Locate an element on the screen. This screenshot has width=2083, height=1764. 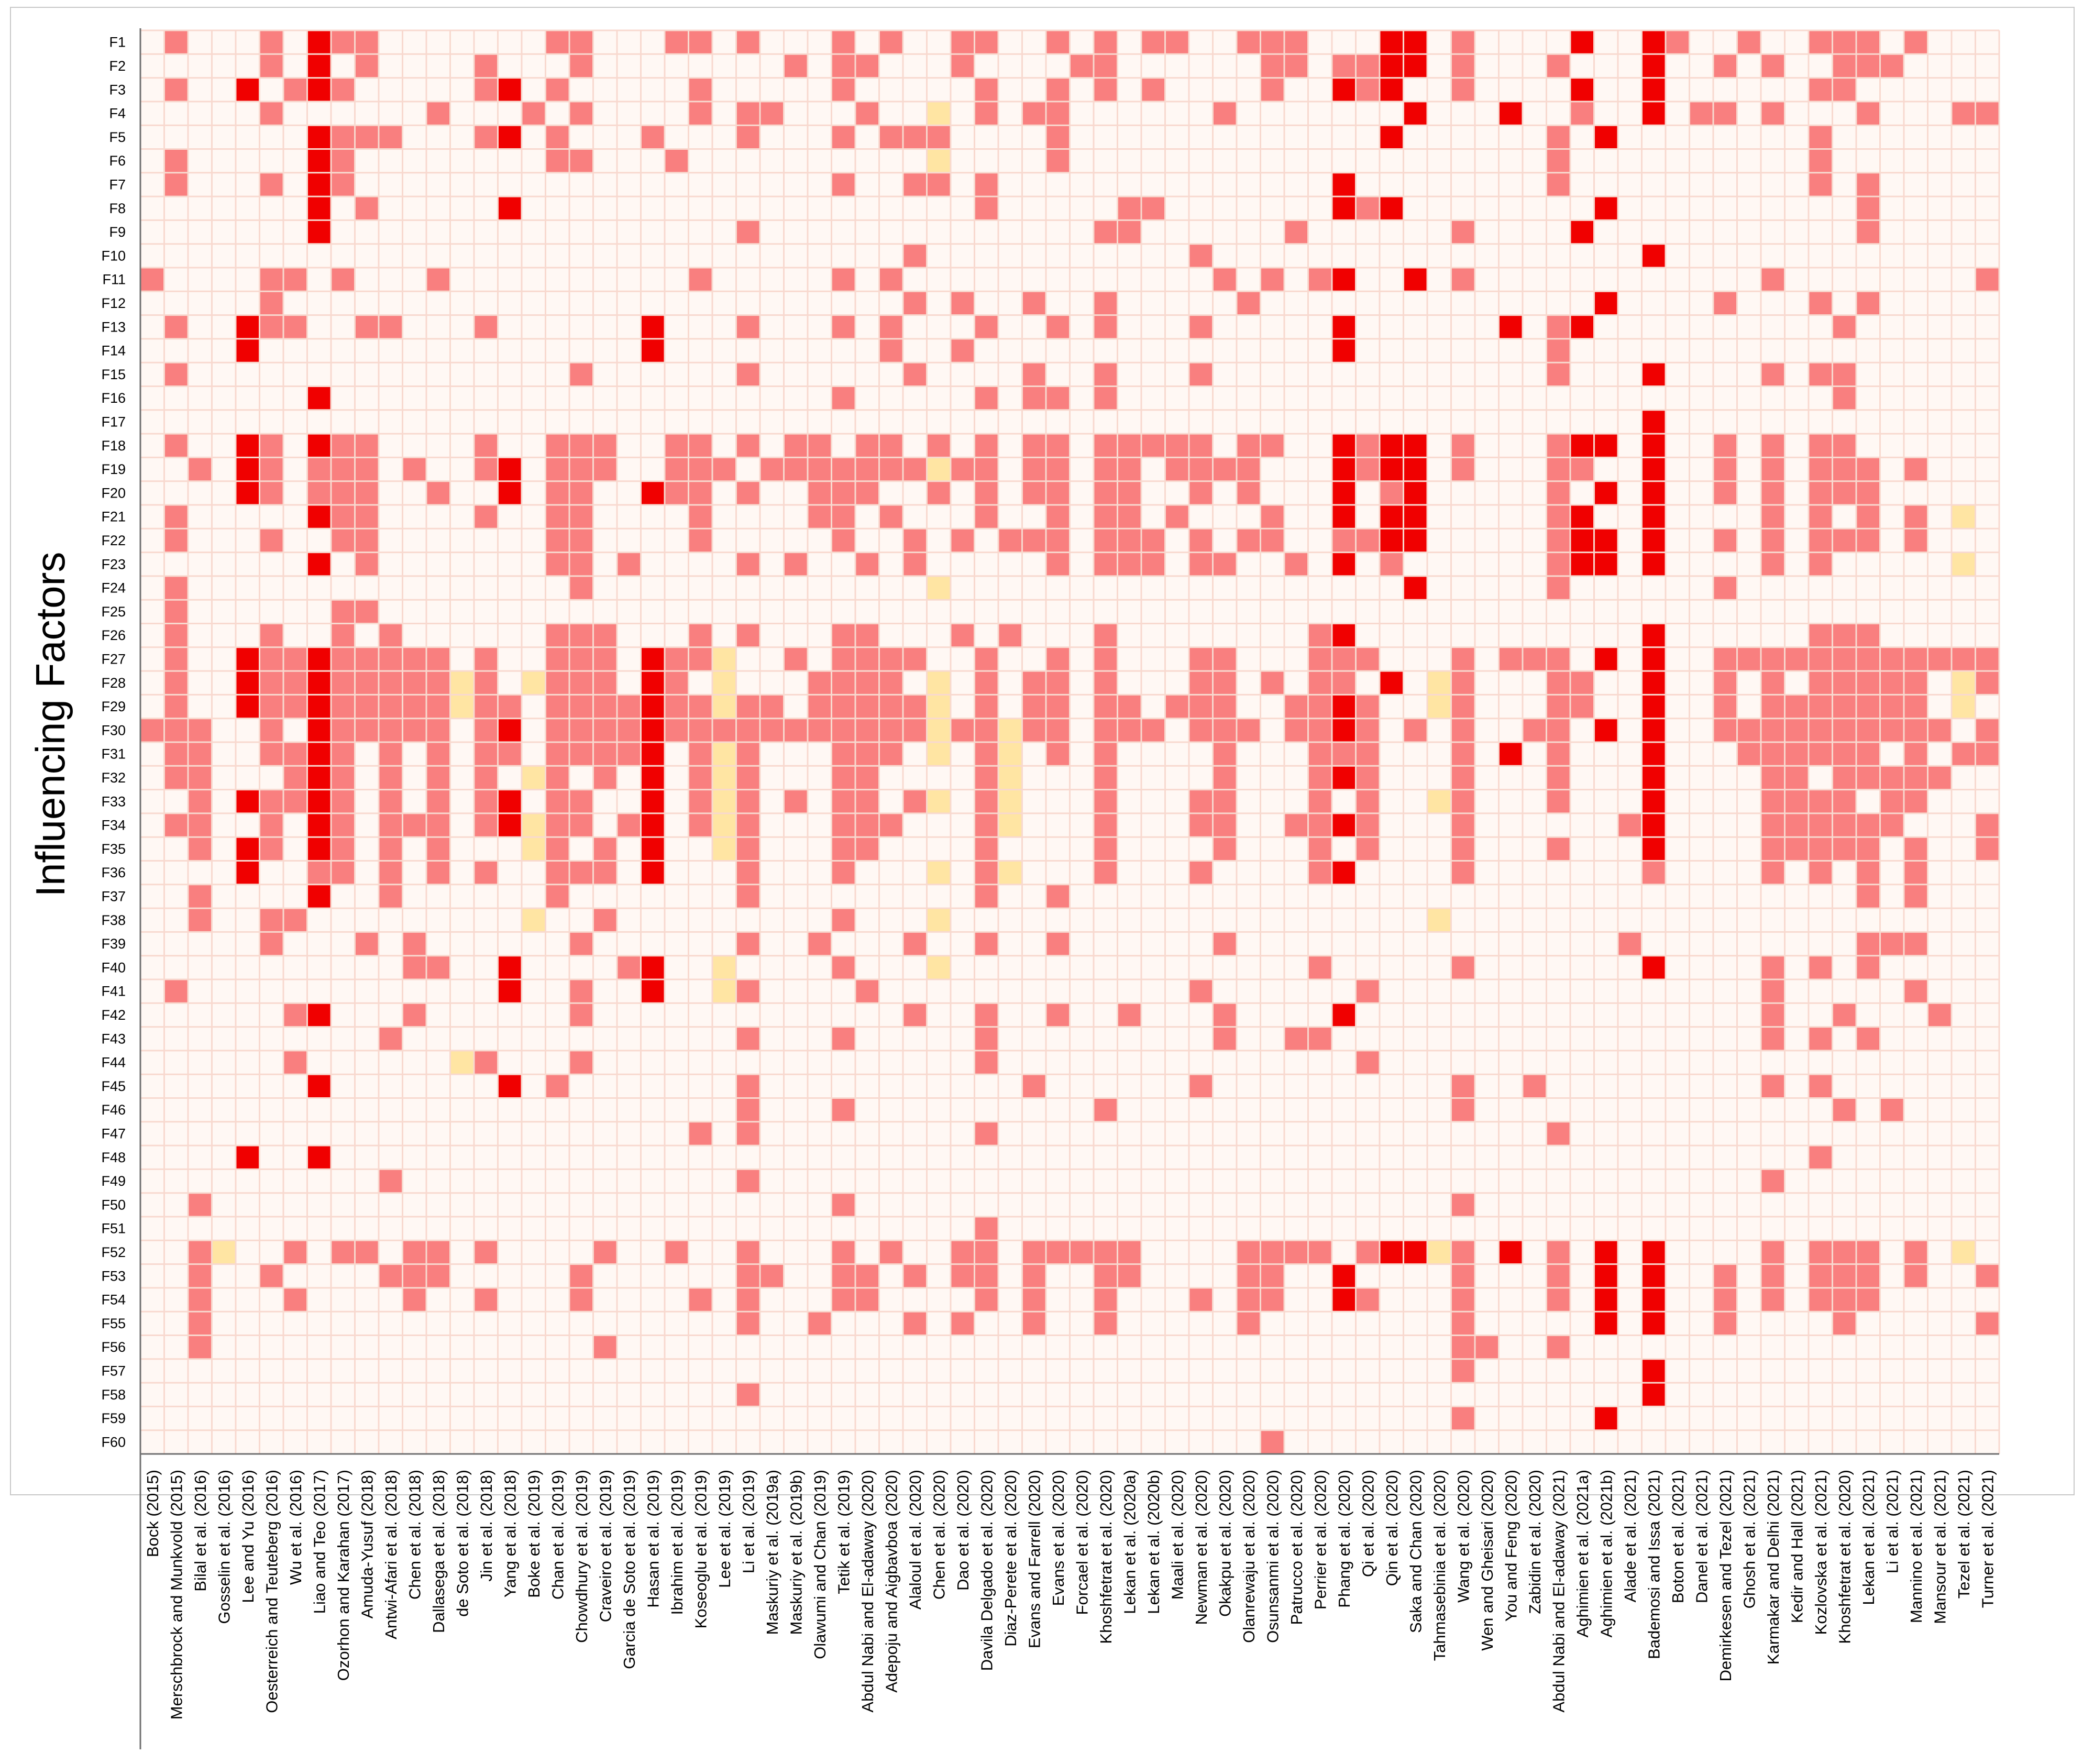
column-label: Tetik et al. (2019) is located at coordinates (844, 1532).